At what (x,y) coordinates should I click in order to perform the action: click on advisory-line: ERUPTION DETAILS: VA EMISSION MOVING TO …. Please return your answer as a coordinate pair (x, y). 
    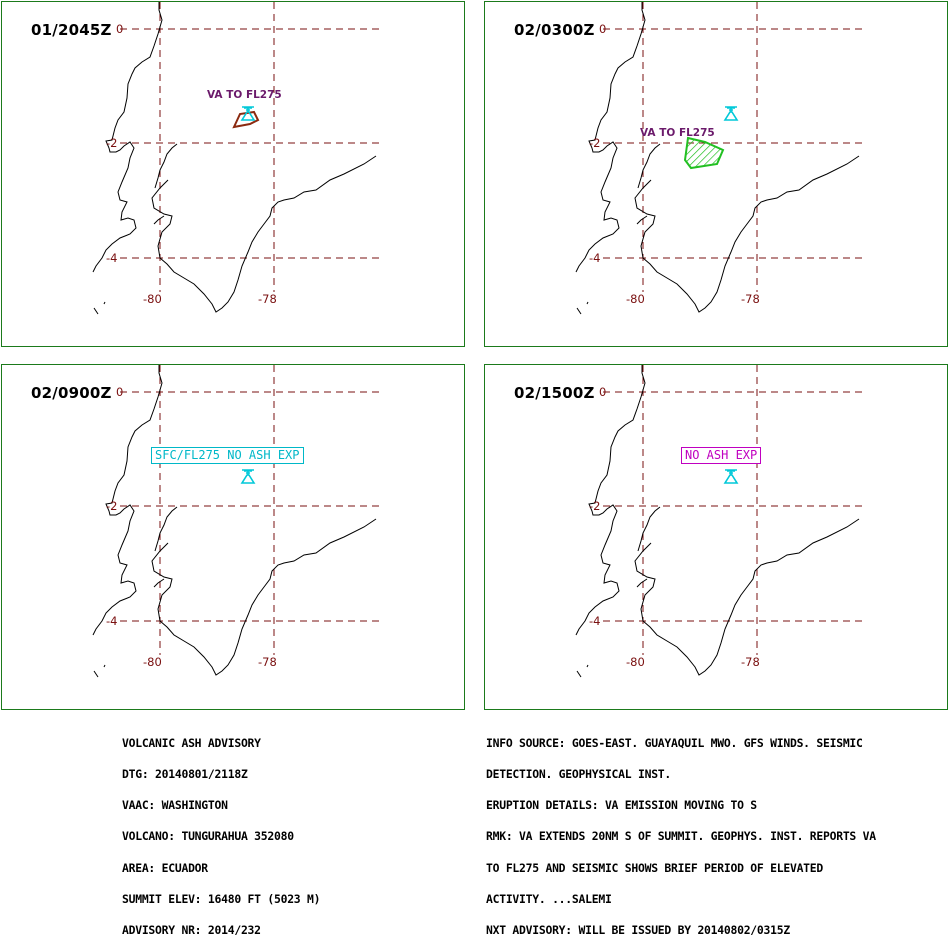
    Looking at the image, I should click on (621, 805).